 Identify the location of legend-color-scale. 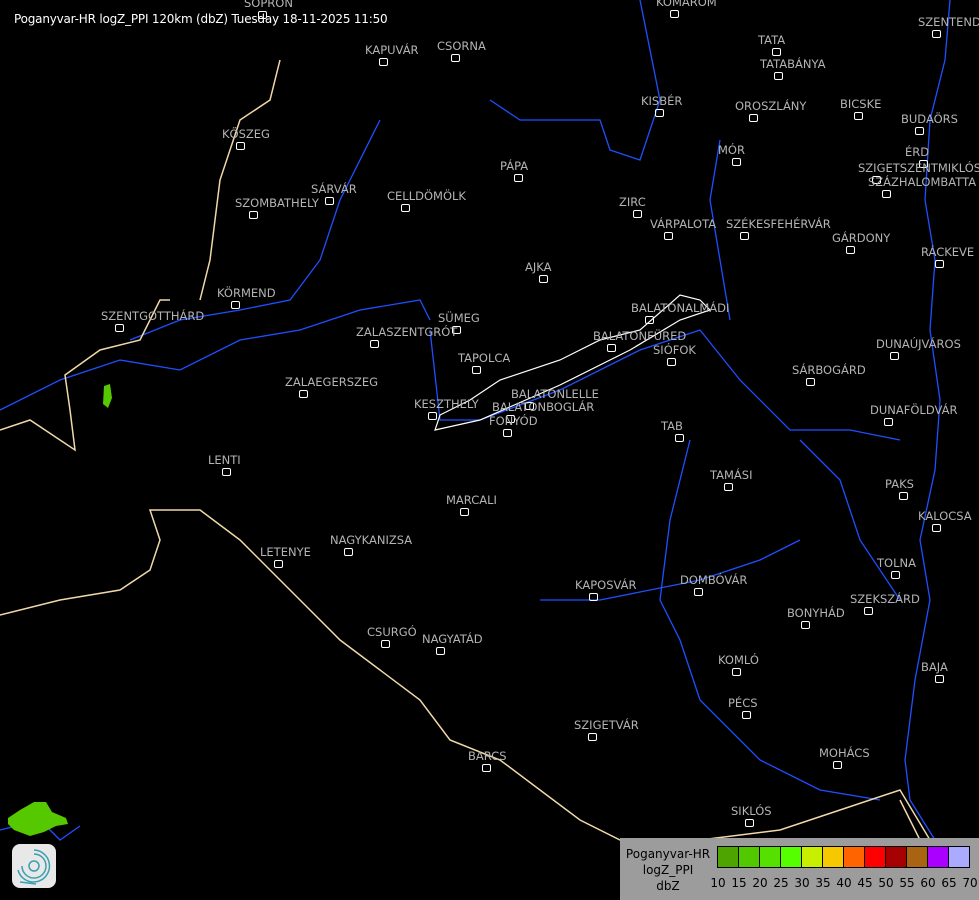
(843, 857).